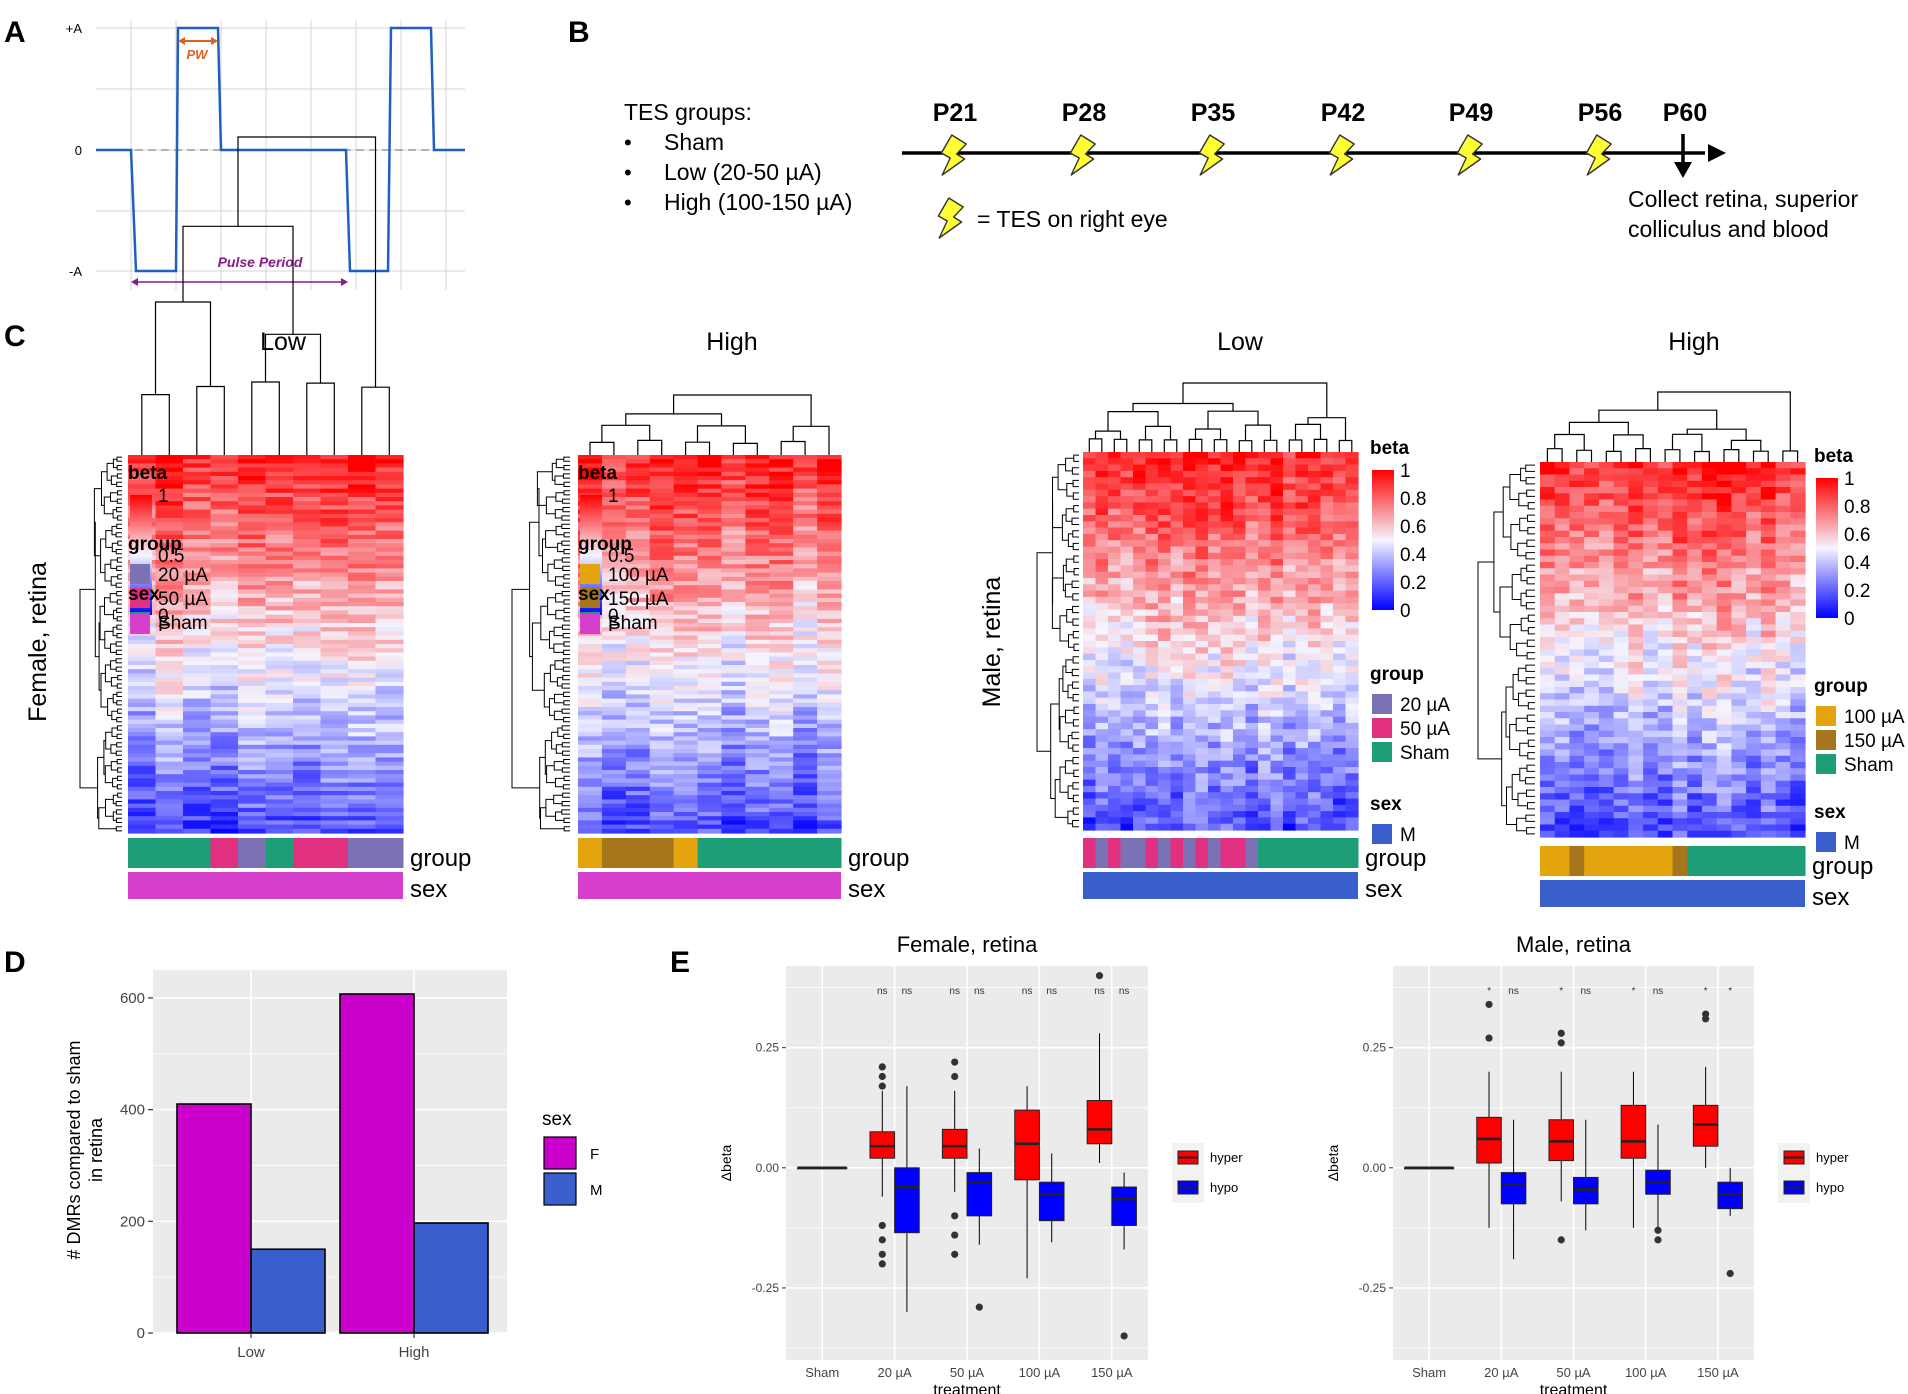 Image resolution: width=1908 pixels, height=1394 pixels. I want to click on y-tick-label: 0.00, so click(768, 1168).